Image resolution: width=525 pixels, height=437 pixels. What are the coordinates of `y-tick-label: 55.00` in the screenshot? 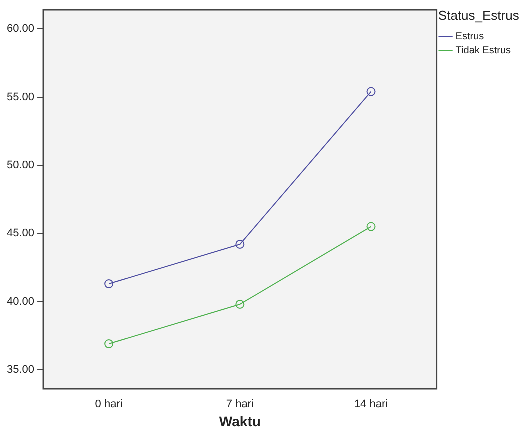 It's located at (20, 97).